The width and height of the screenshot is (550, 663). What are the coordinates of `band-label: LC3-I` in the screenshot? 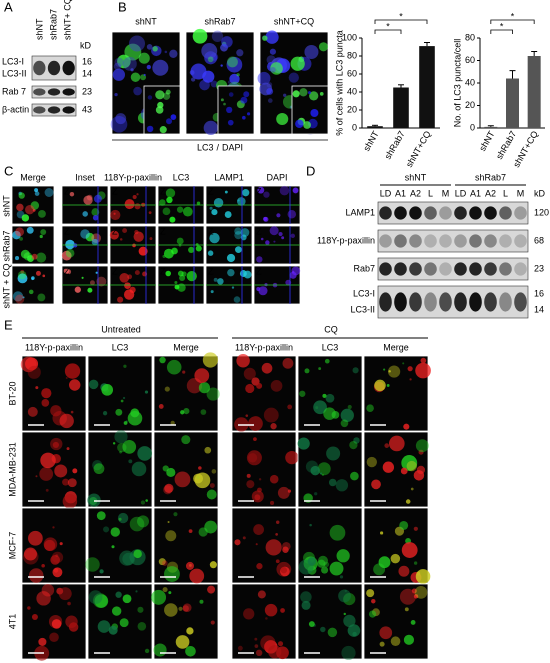 It's located at (364, 293).